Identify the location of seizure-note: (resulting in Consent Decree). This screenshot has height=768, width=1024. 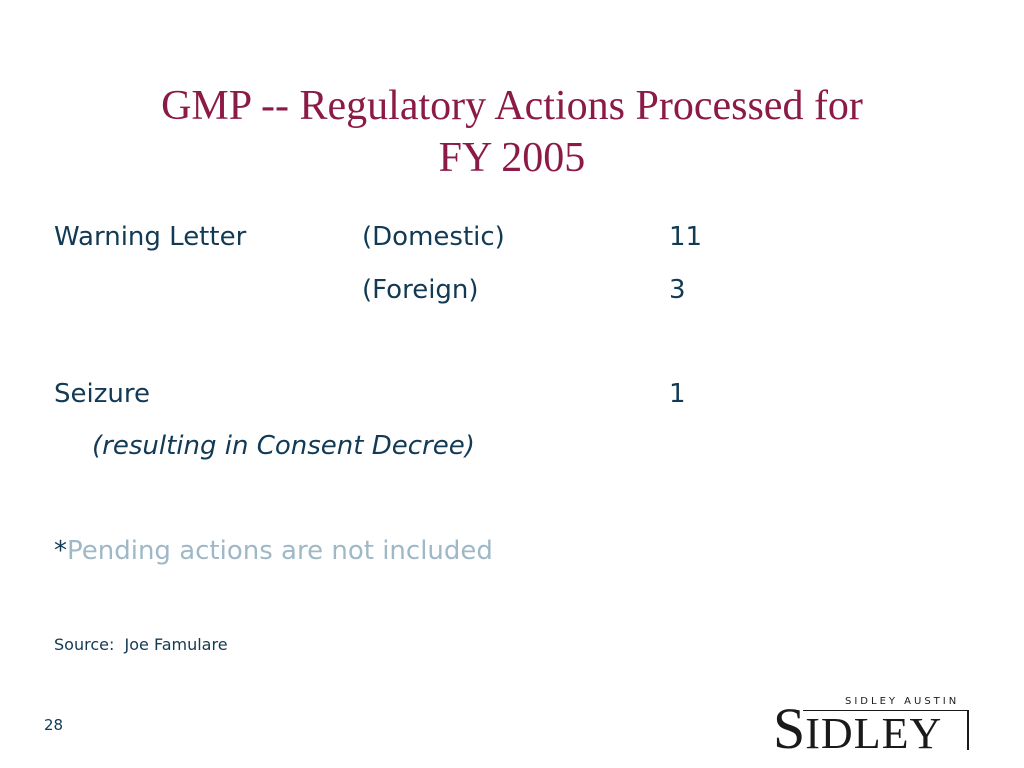
(283, 446).